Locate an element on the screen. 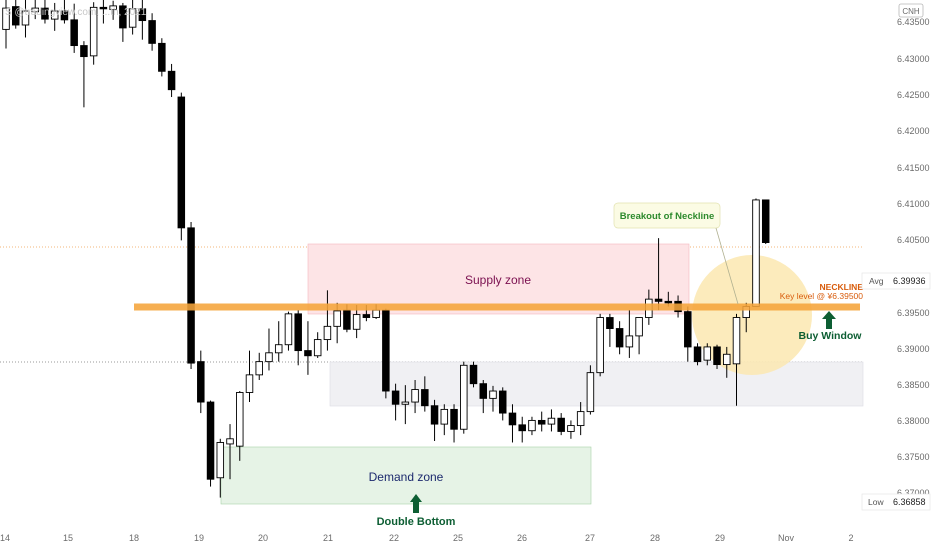 Image resolution: width=932 pixels, height=550 pixels. x-tick-label: 25 is located at coordinates (458, 538).